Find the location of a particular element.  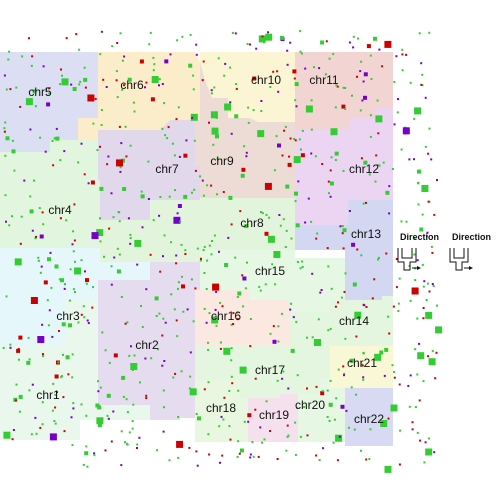

region-chr5 is located at coordinates (49, 102).